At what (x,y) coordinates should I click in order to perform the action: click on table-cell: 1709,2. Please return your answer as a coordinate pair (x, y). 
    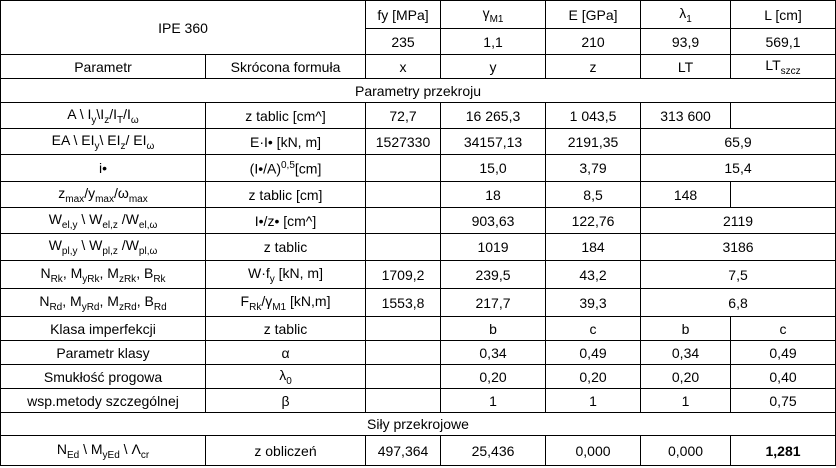
    Looking at the image, I should click on (403, 274).